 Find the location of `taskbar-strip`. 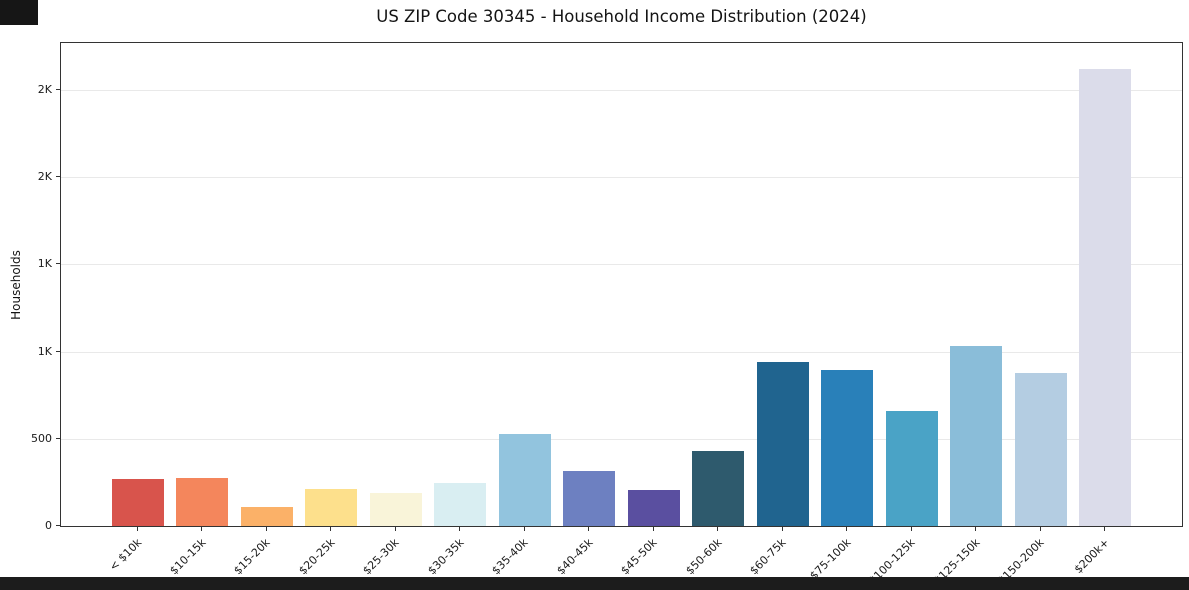

taskbar-strip is located at coordinates (594, 583).